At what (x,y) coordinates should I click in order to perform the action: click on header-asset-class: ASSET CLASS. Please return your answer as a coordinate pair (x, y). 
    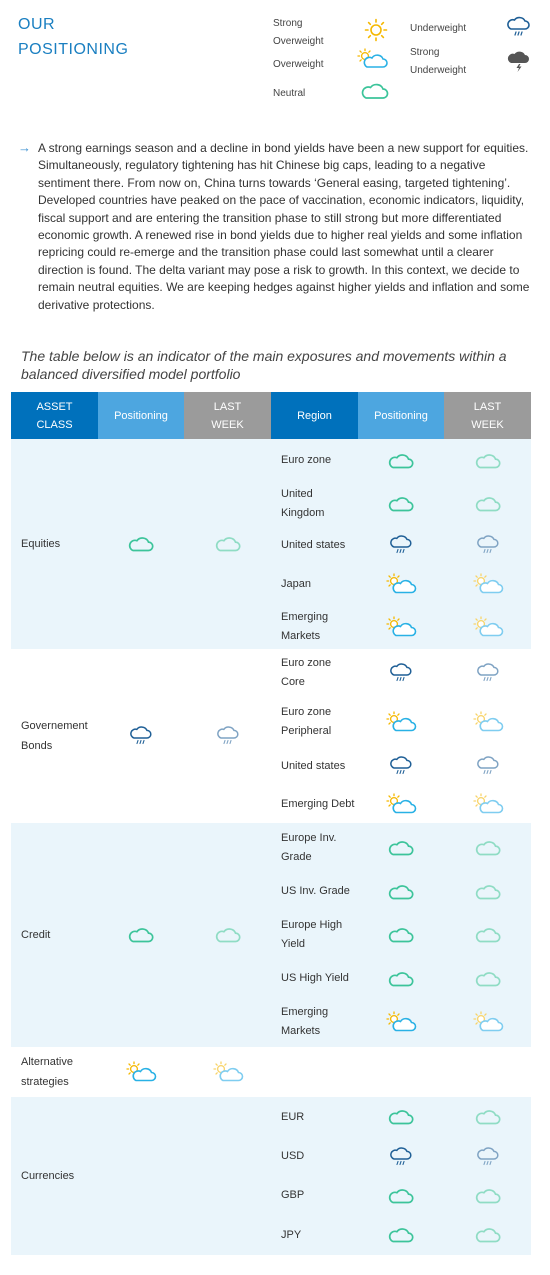
    Looking at the image, I should click on (54, 415).